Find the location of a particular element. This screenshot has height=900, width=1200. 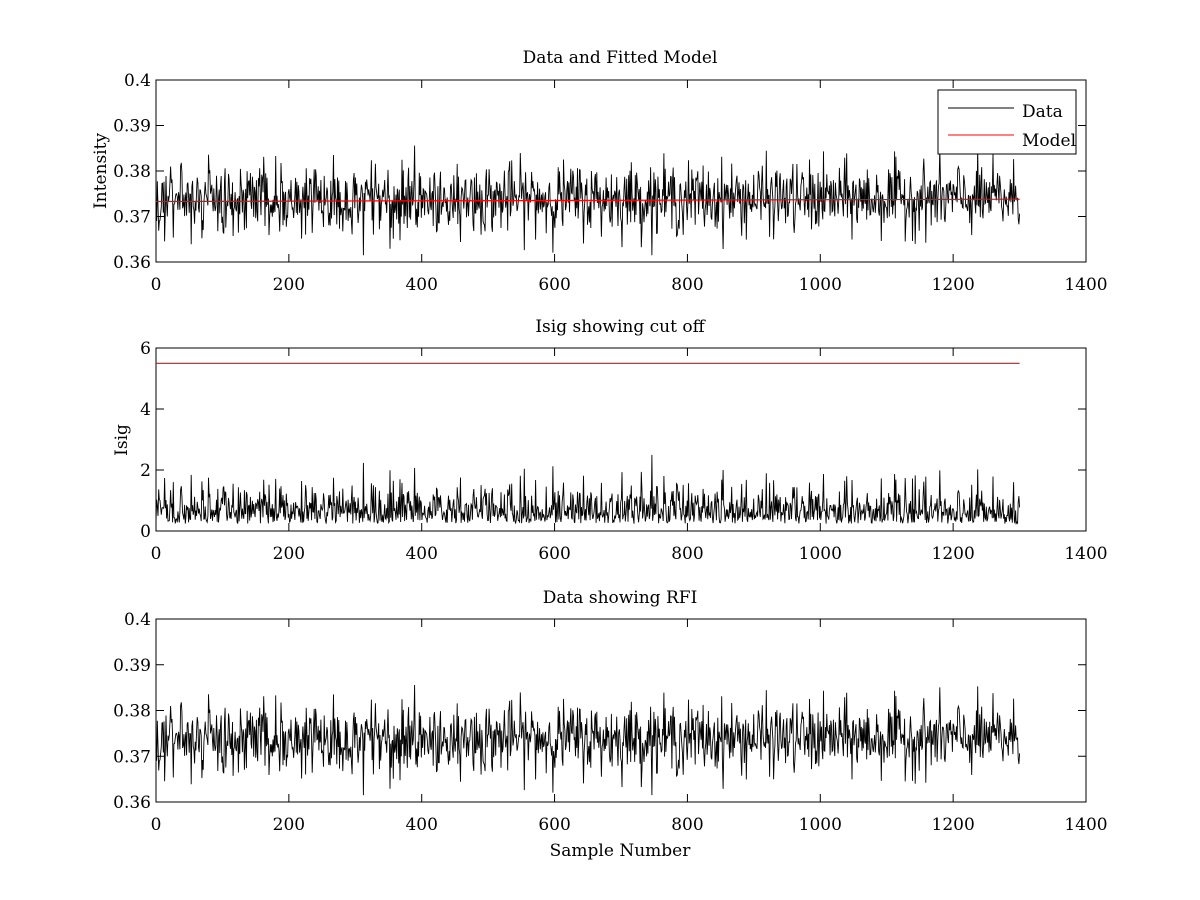

ytick-label: 6 is located at coordinates (145, 349).